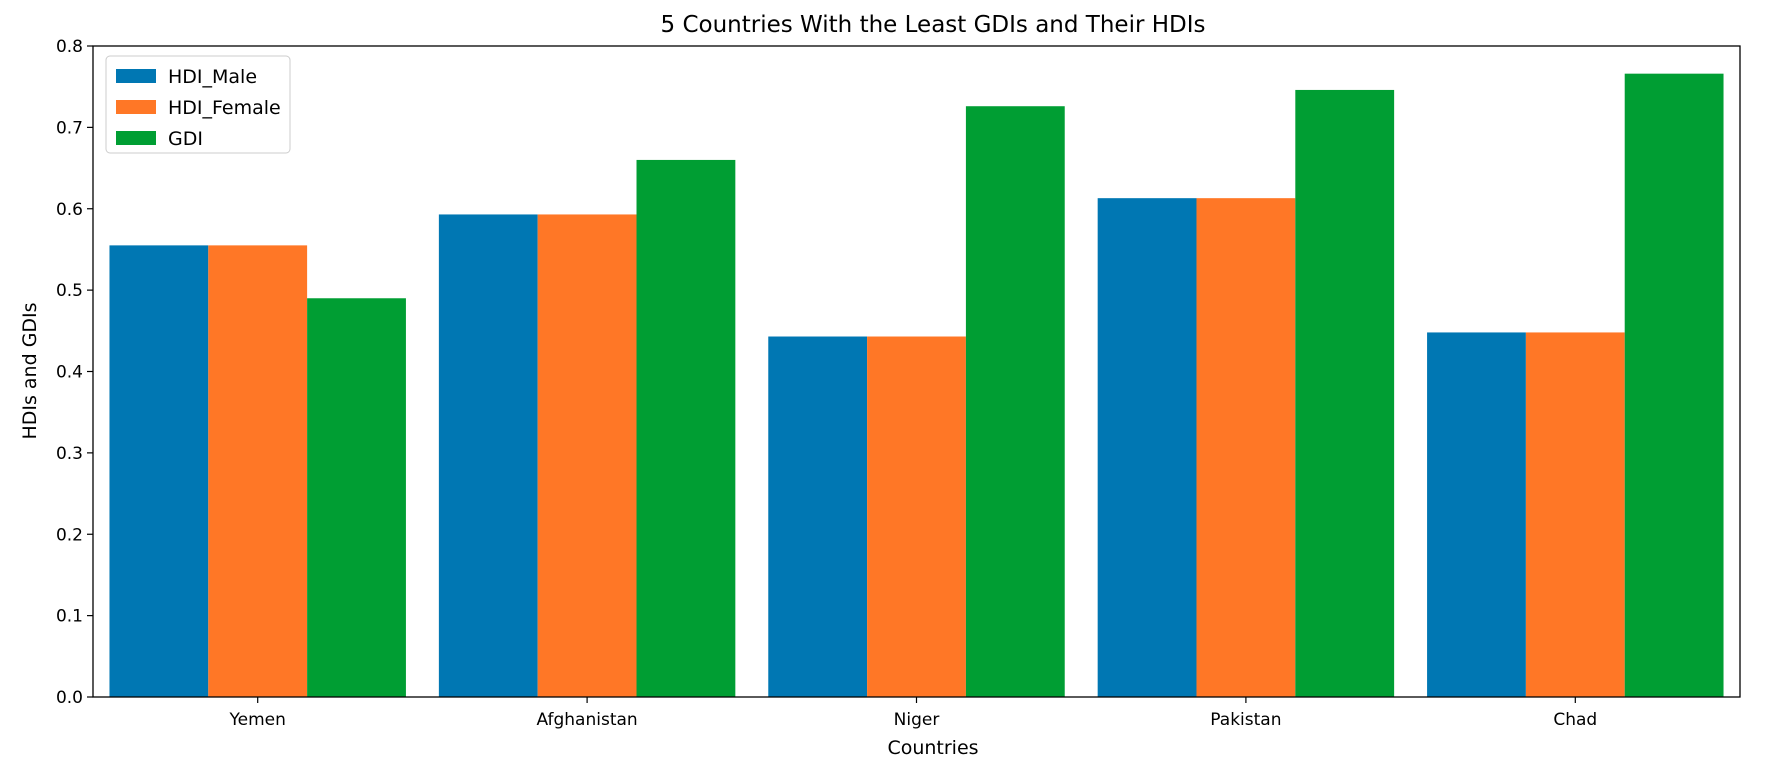 The height and width of the screenshot is (768, 1784). Describe the element at coordinates (586, 720) in the screenshot. I see `x-tick-label: Afghanistan` at that location.